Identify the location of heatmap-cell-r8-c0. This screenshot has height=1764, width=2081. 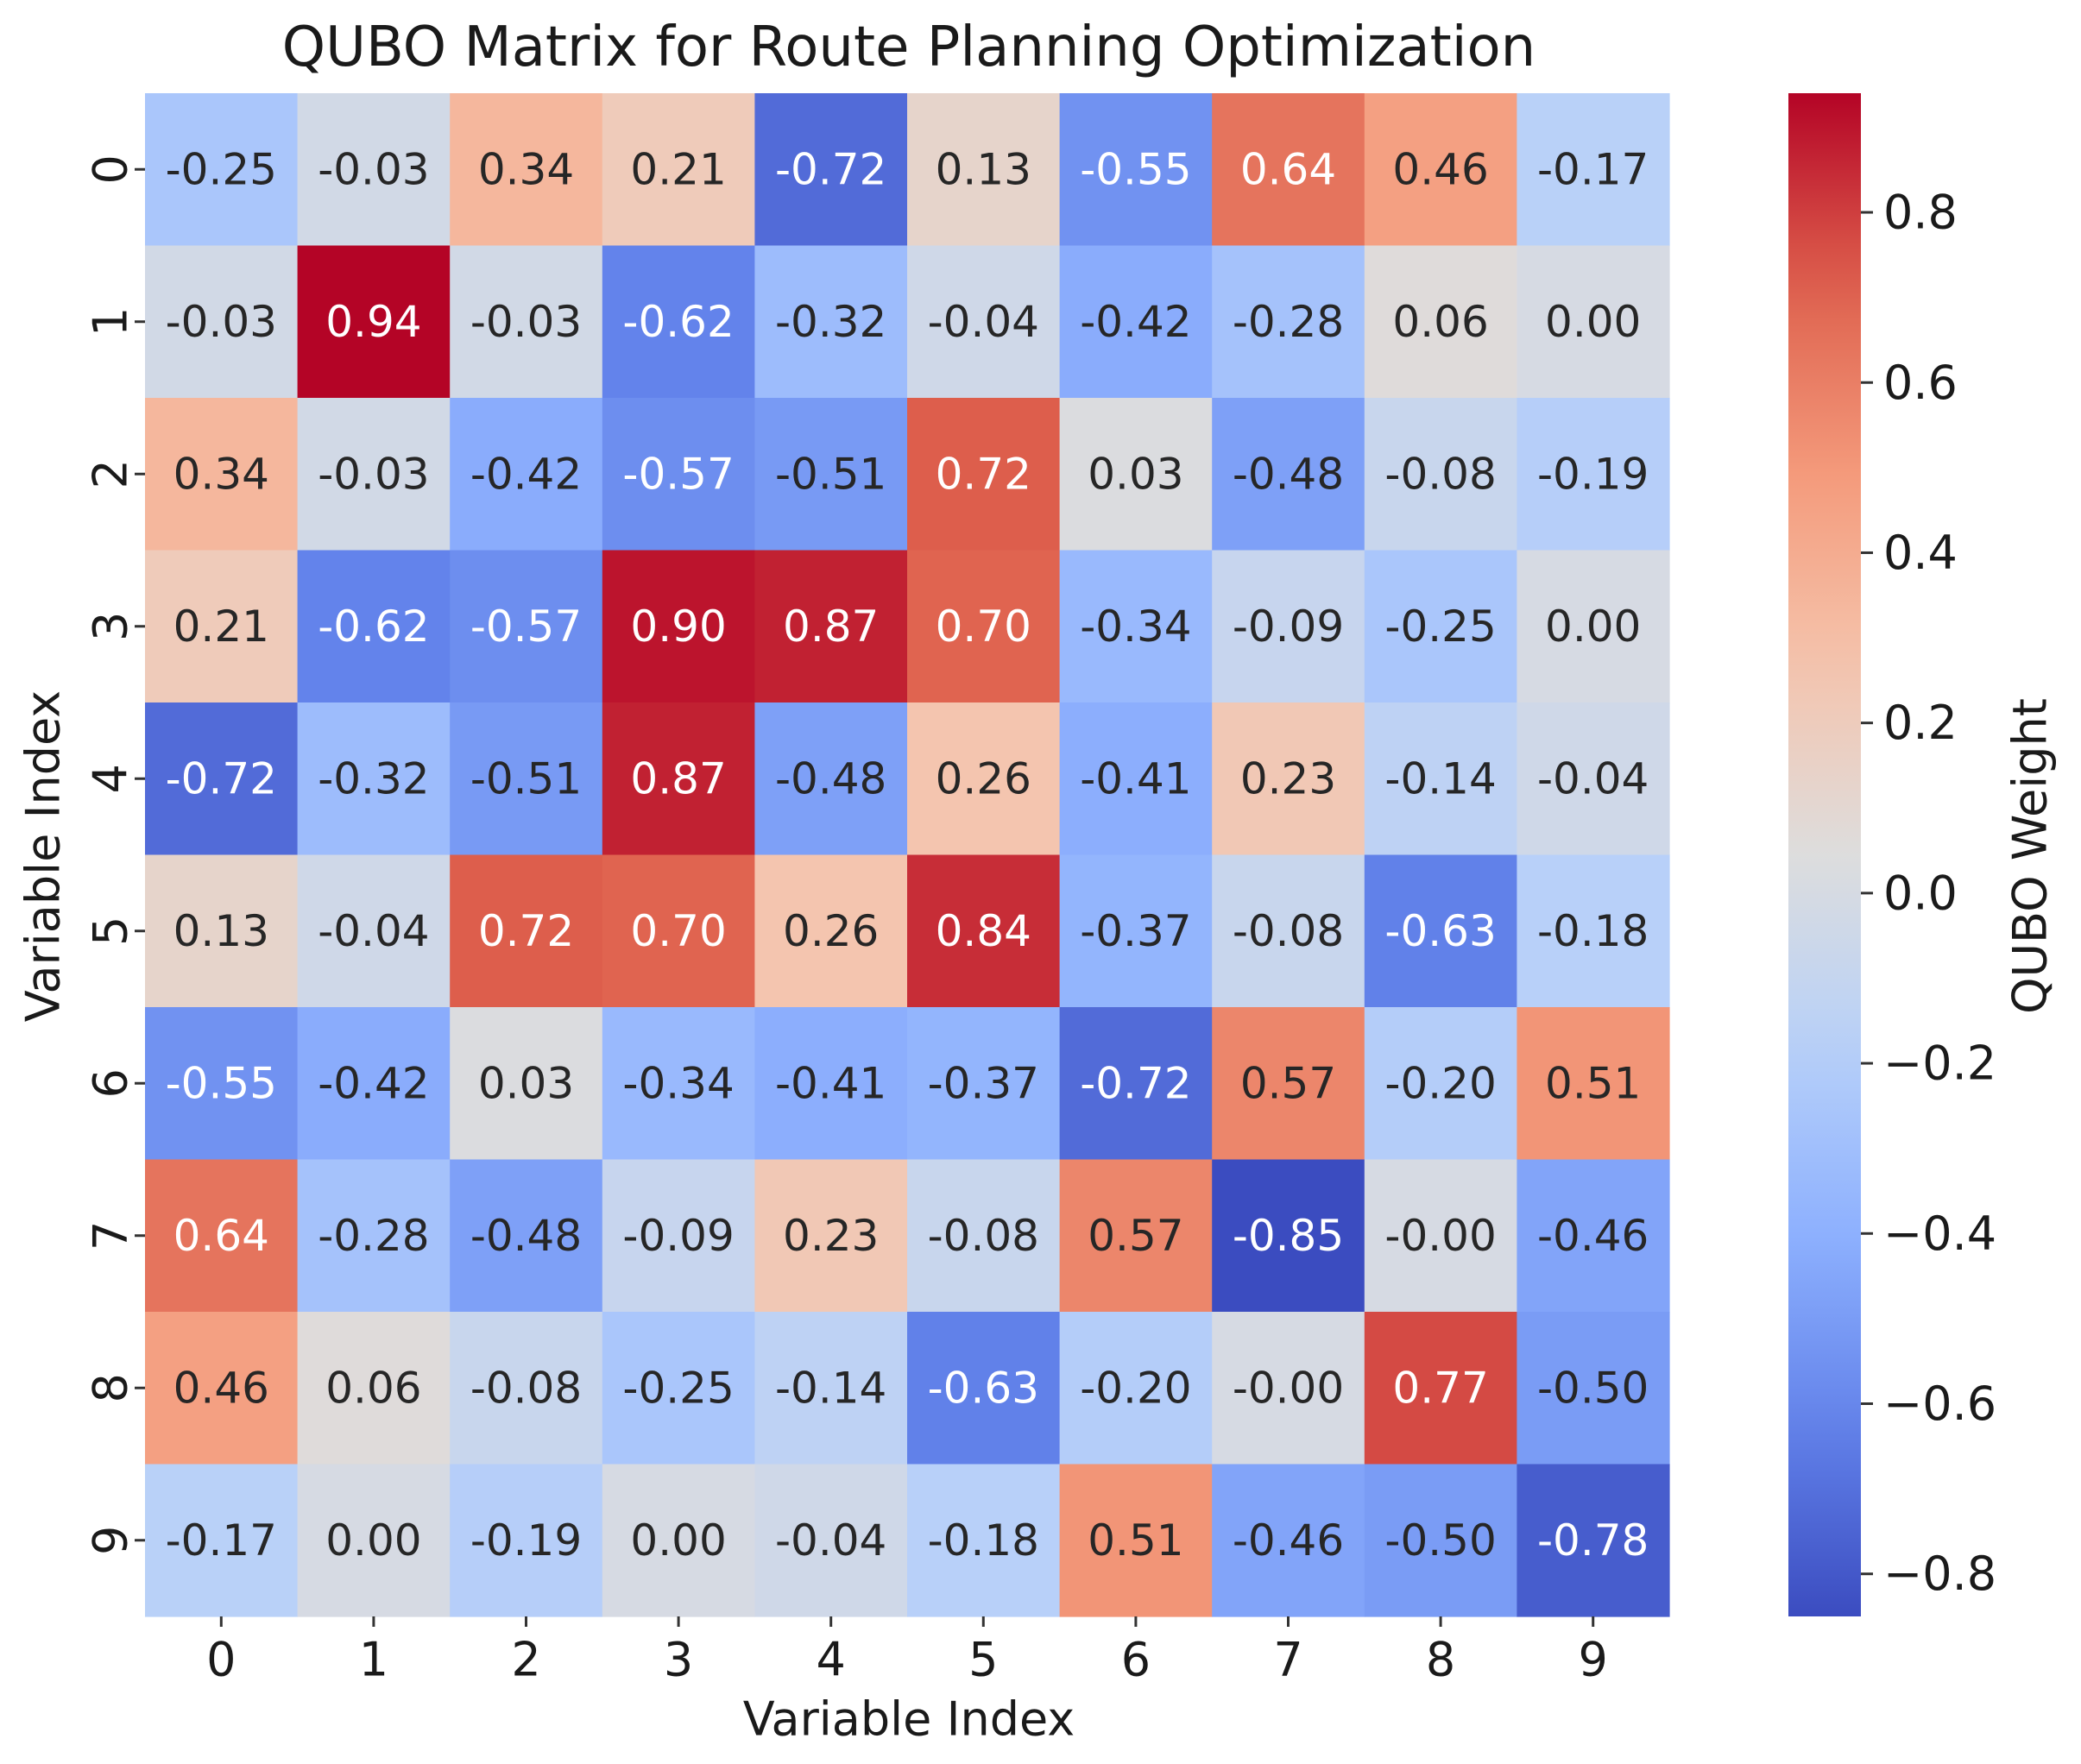
(222, 1389).